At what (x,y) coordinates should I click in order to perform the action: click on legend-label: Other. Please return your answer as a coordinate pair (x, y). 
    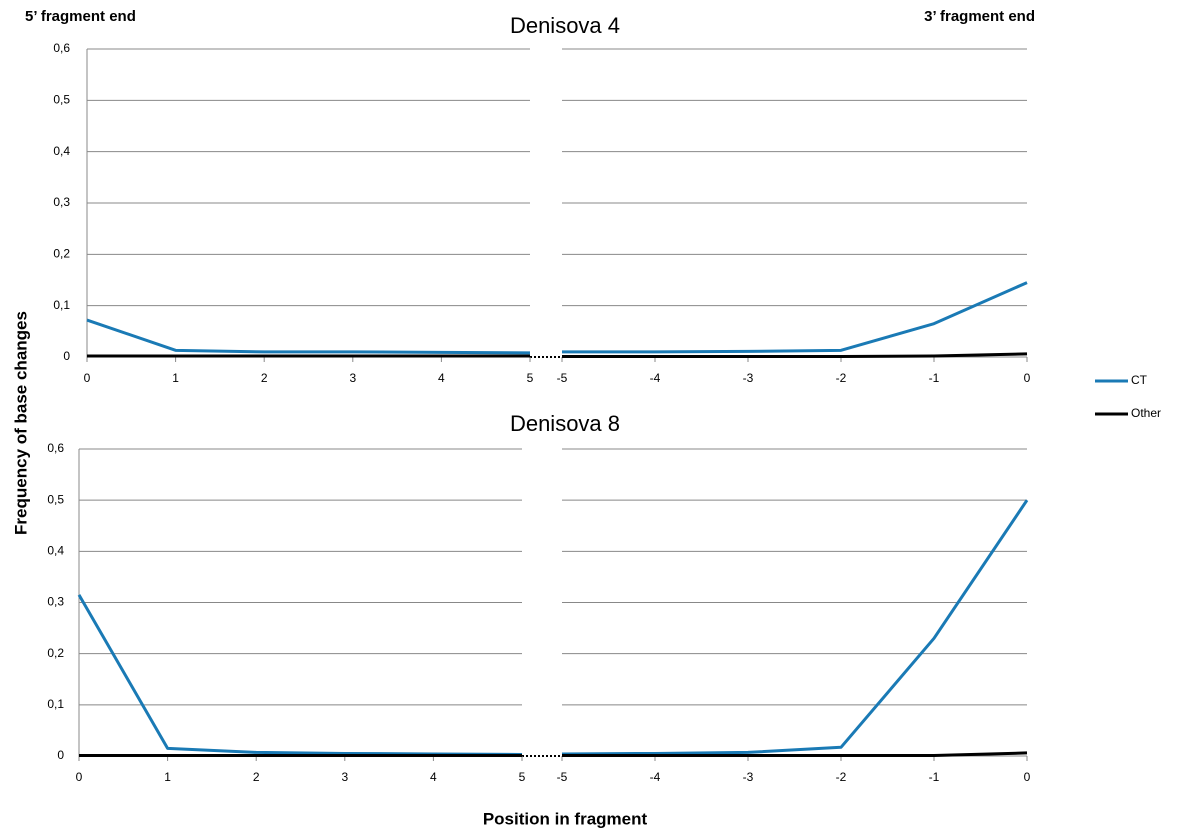
    Looking at the image, I should click on (1146, 413).